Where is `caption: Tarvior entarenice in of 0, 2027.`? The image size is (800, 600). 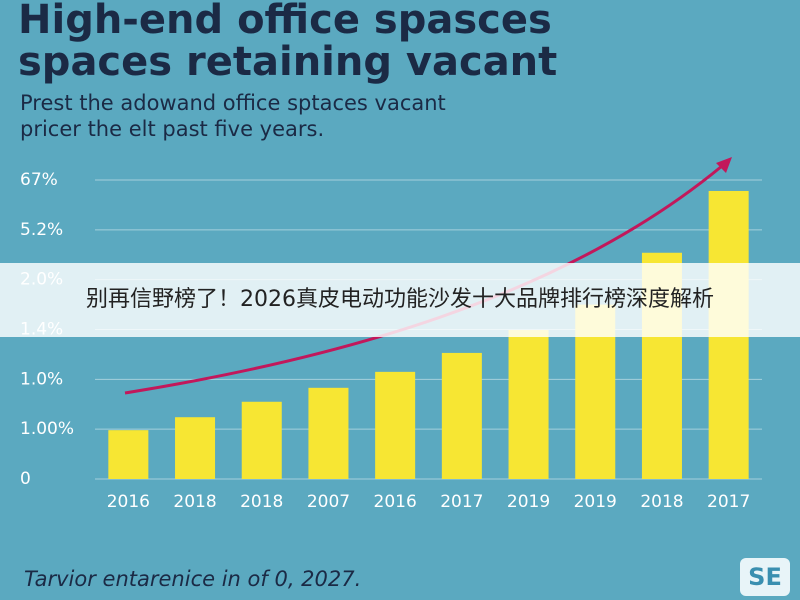 caption: Tarvior entarenice in of 0, 2027. is located at coordinates (192, 579).